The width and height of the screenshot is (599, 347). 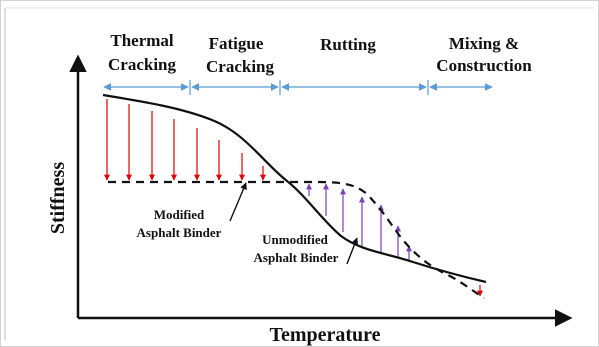 I want to click on y-axis-label: Stiffness, so click(x=58, y=198).